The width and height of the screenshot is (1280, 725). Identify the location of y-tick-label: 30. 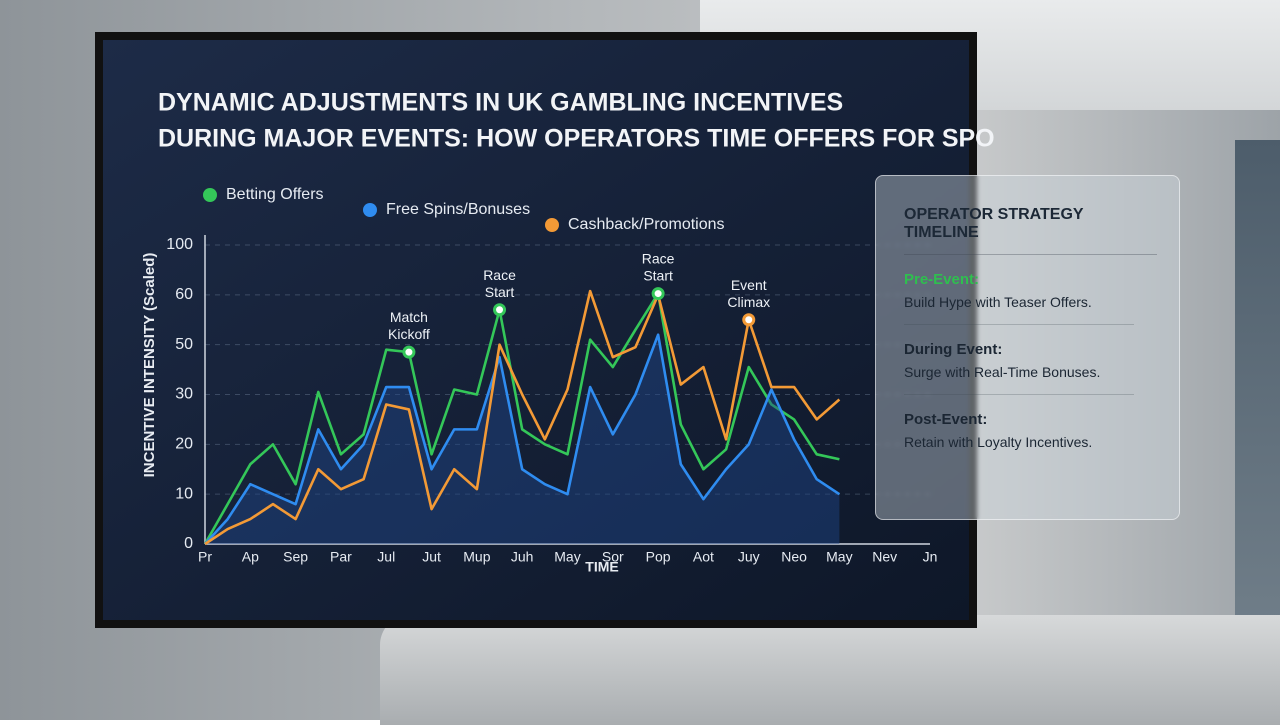
(184, 394).